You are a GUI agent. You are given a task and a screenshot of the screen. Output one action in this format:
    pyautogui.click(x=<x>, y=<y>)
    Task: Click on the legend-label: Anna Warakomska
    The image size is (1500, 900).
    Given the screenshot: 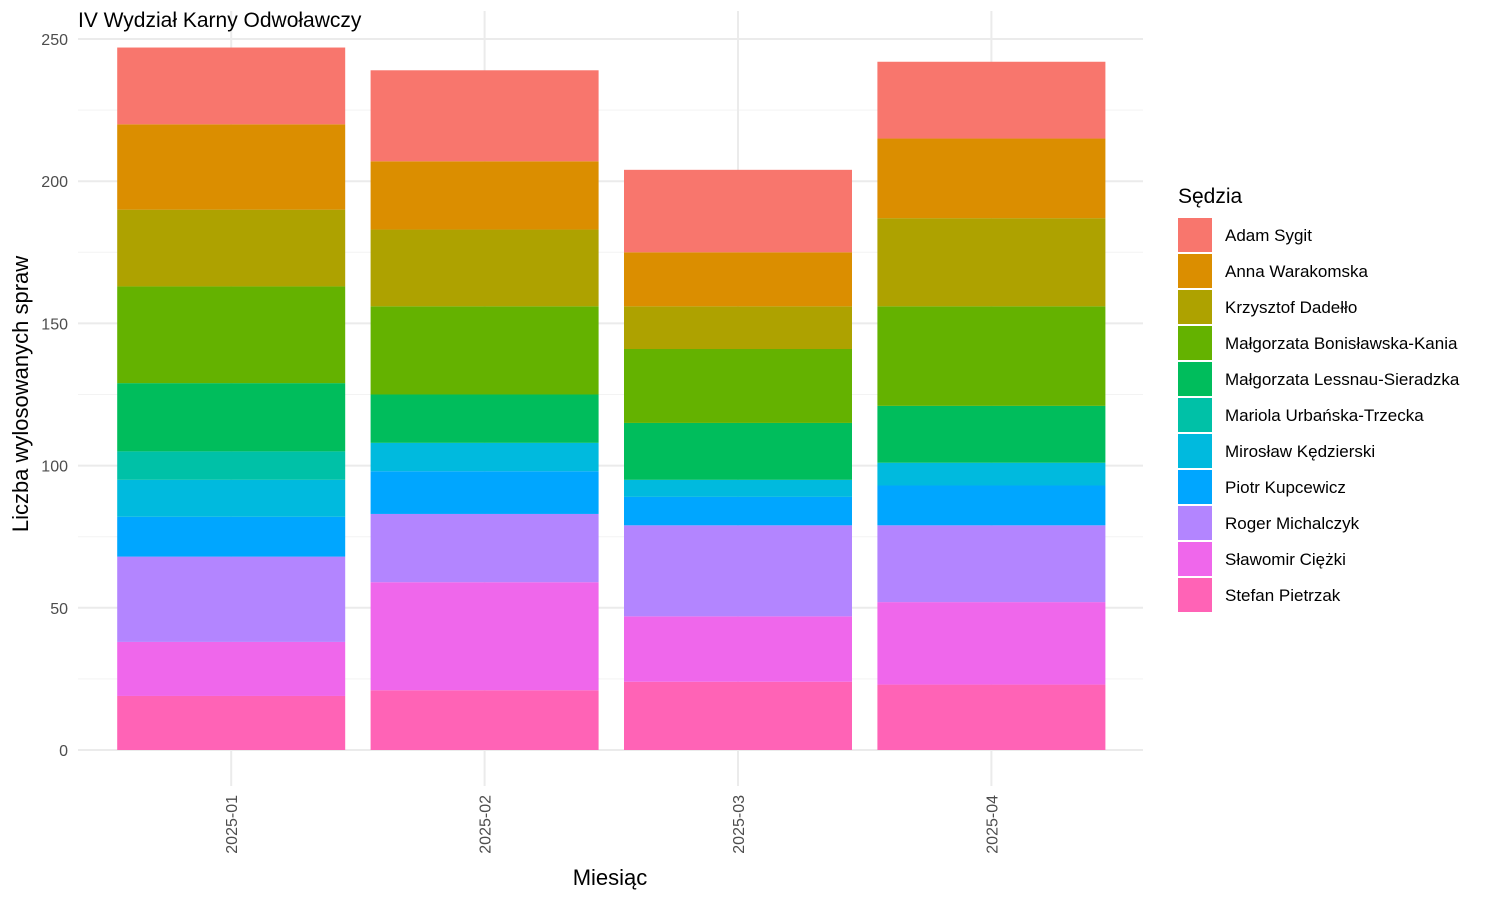 What is the action you would take?
    pyautogui.click(x=1297, y=271)
    